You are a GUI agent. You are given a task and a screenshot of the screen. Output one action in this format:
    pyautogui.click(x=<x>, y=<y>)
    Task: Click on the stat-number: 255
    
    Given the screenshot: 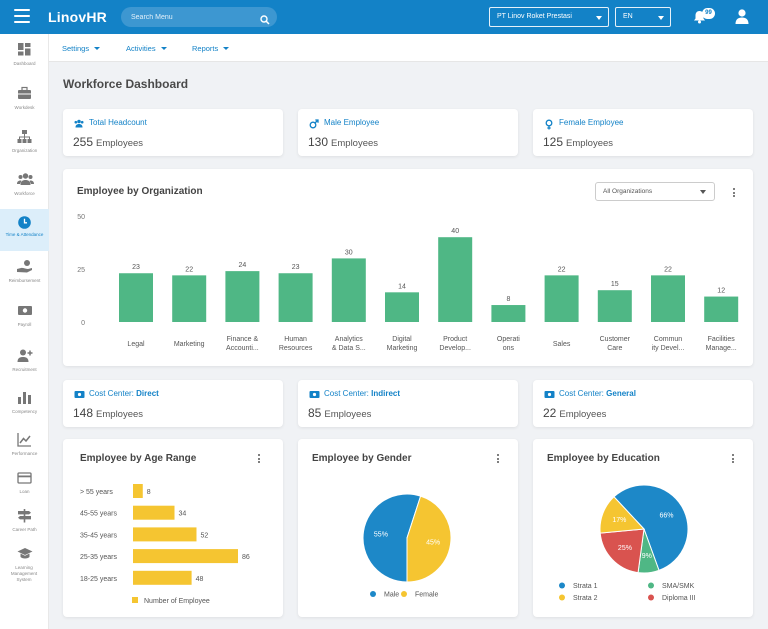 What is the action you would take?
    pyautogui.click(x=83, y=142)
    